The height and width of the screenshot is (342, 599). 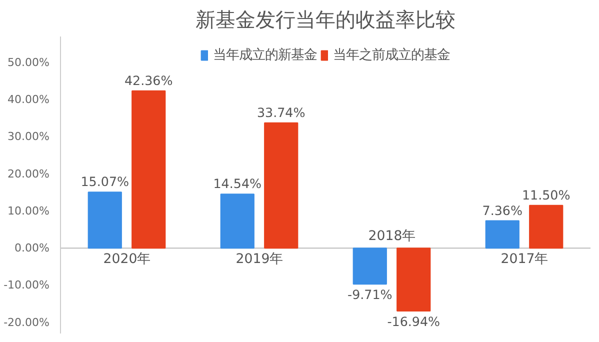 I want to click on data-label: 11.50%, so click(x=546, y=194).